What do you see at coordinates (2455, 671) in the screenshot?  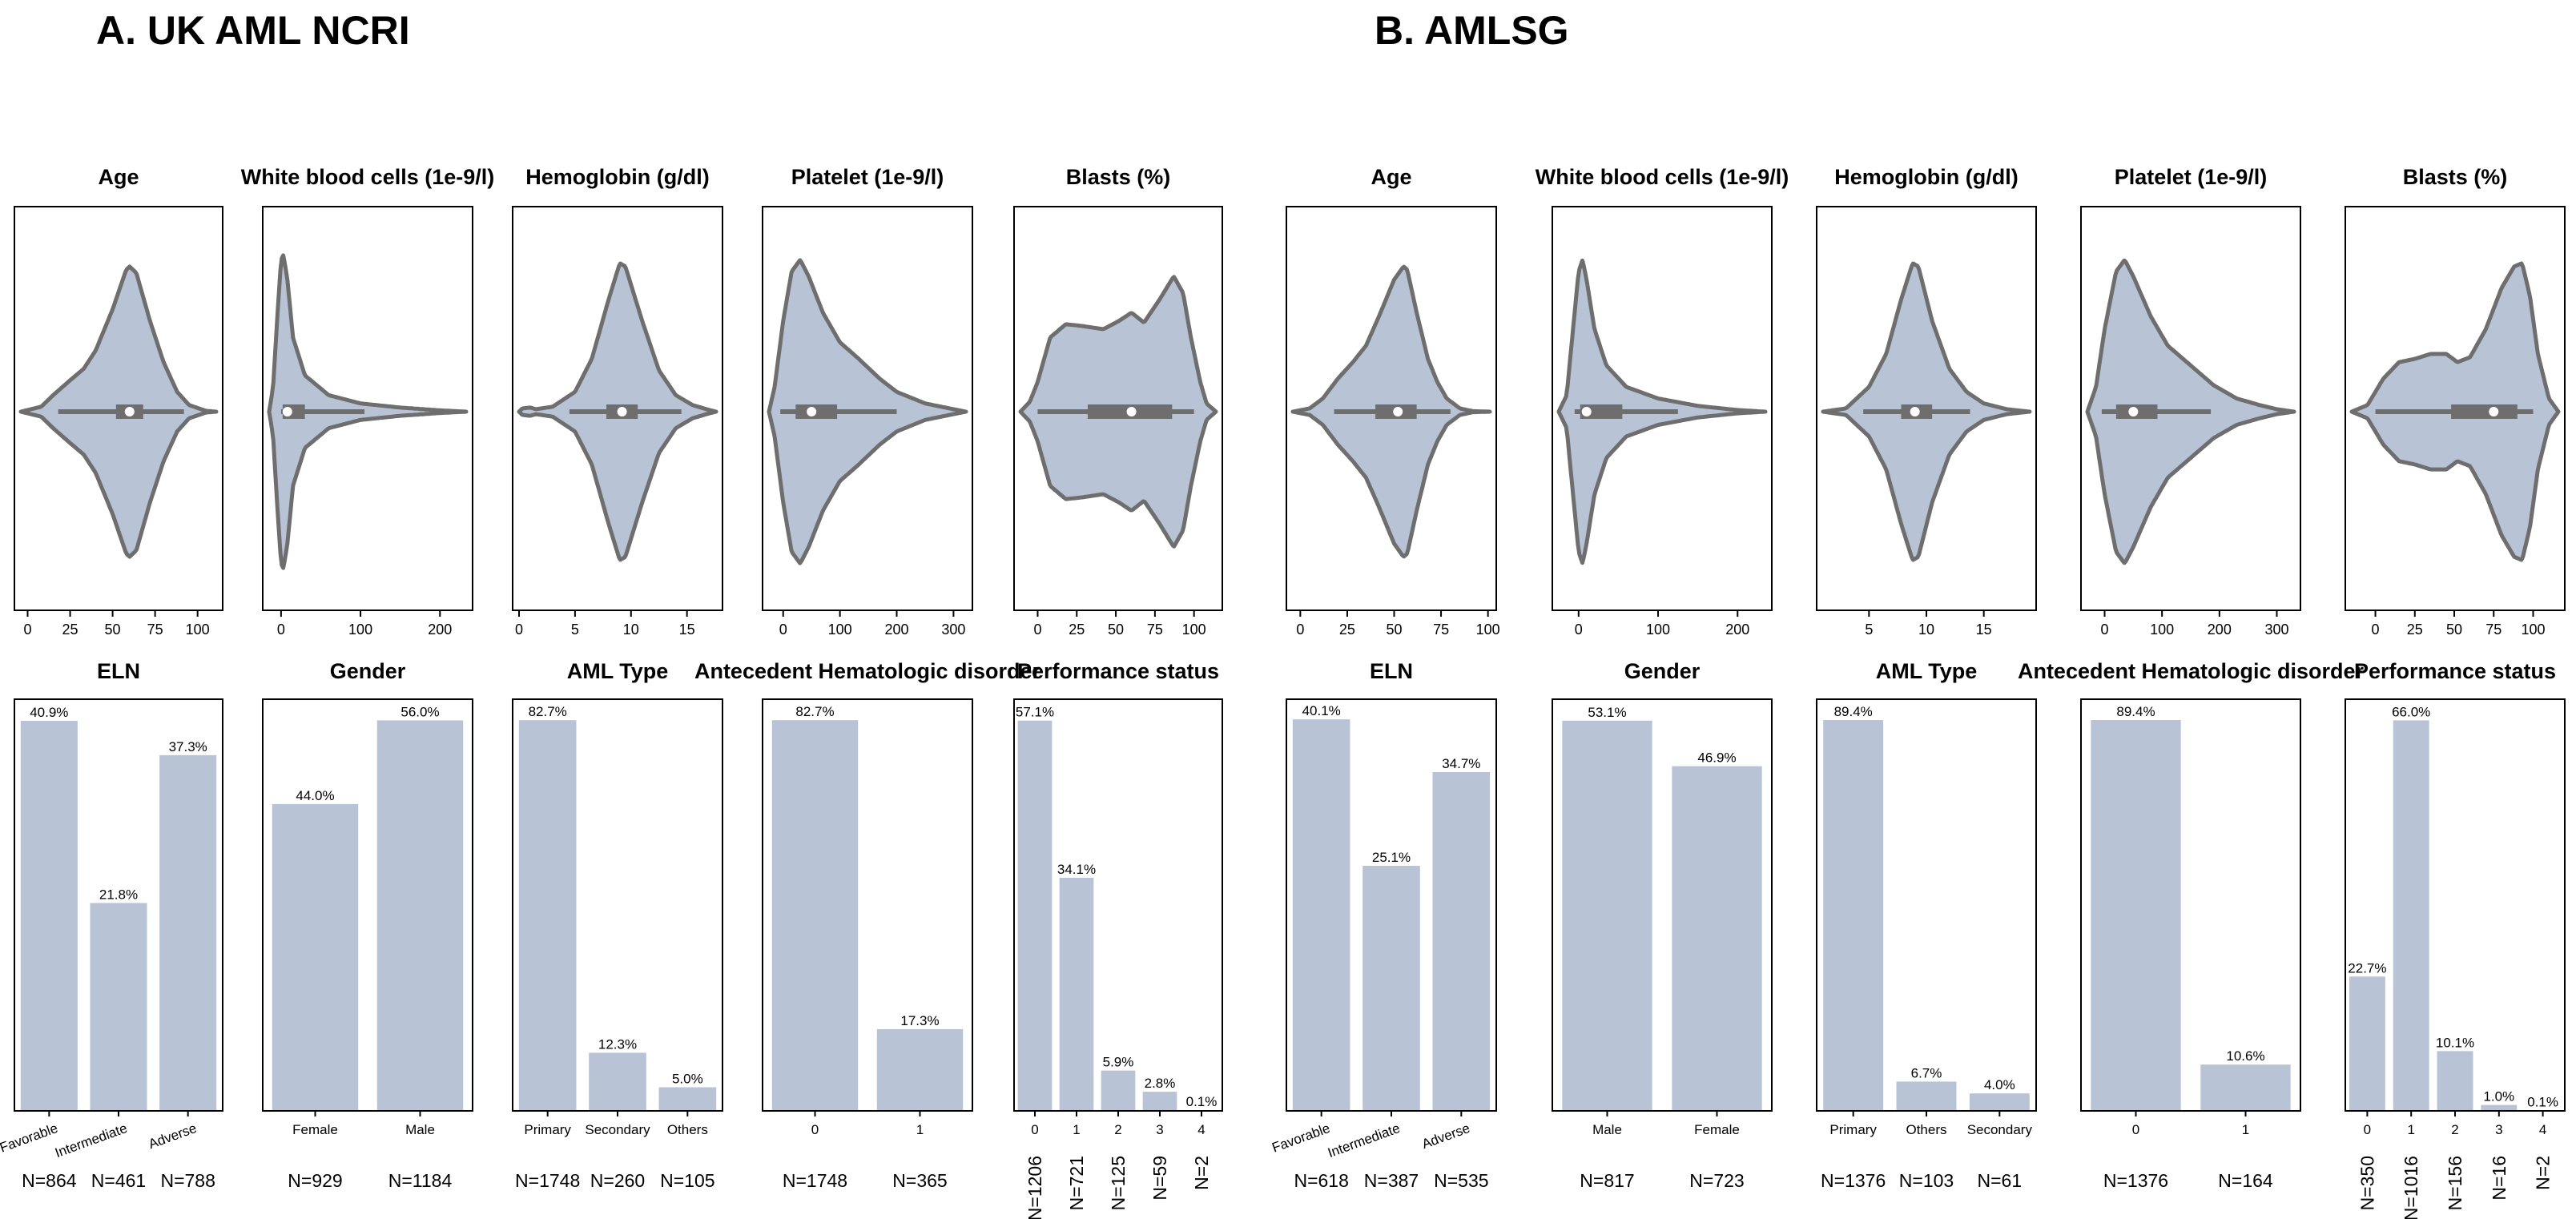 I see `panel-b-bar-title: Performance status` at bounding box center [2455, 671].